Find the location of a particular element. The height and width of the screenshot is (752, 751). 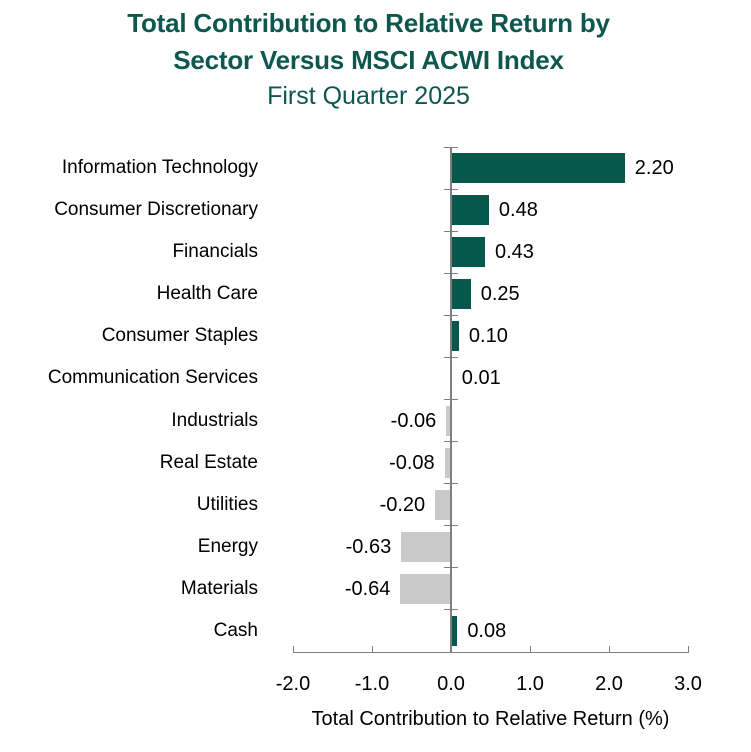

bar-financials is located at coordinates (468, 252).